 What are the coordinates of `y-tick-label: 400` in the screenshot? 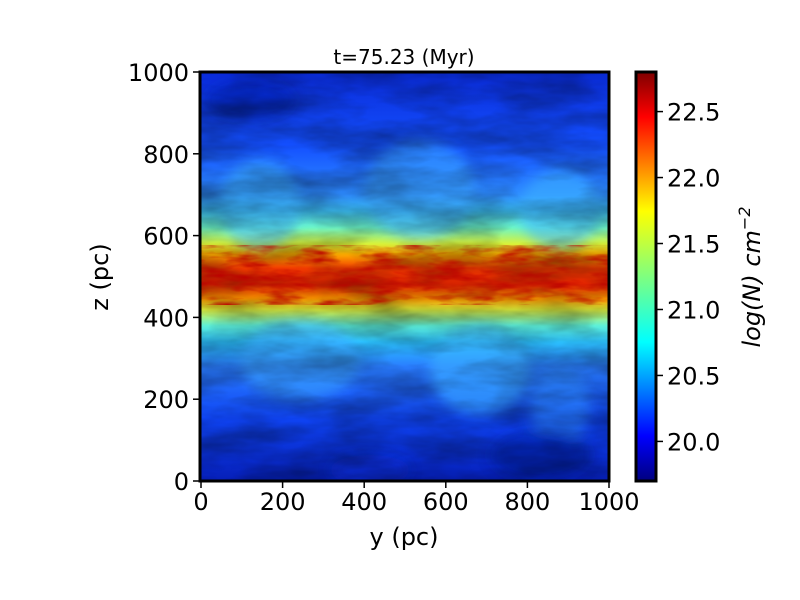 It's located at (166, 318).